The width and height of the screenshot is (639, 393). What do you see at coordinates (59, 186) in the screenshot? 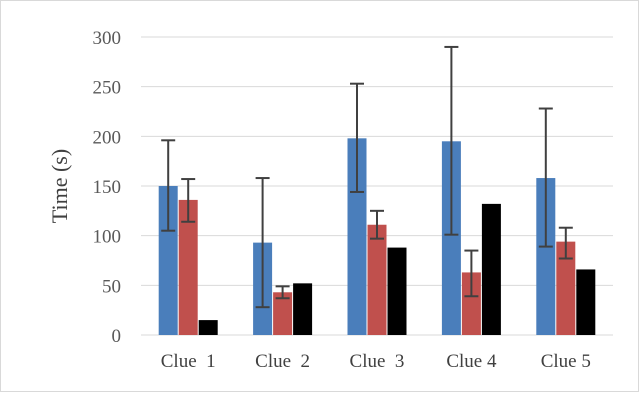
I see `y-axis-title: Time (s)` at bounding box center [59, 186].